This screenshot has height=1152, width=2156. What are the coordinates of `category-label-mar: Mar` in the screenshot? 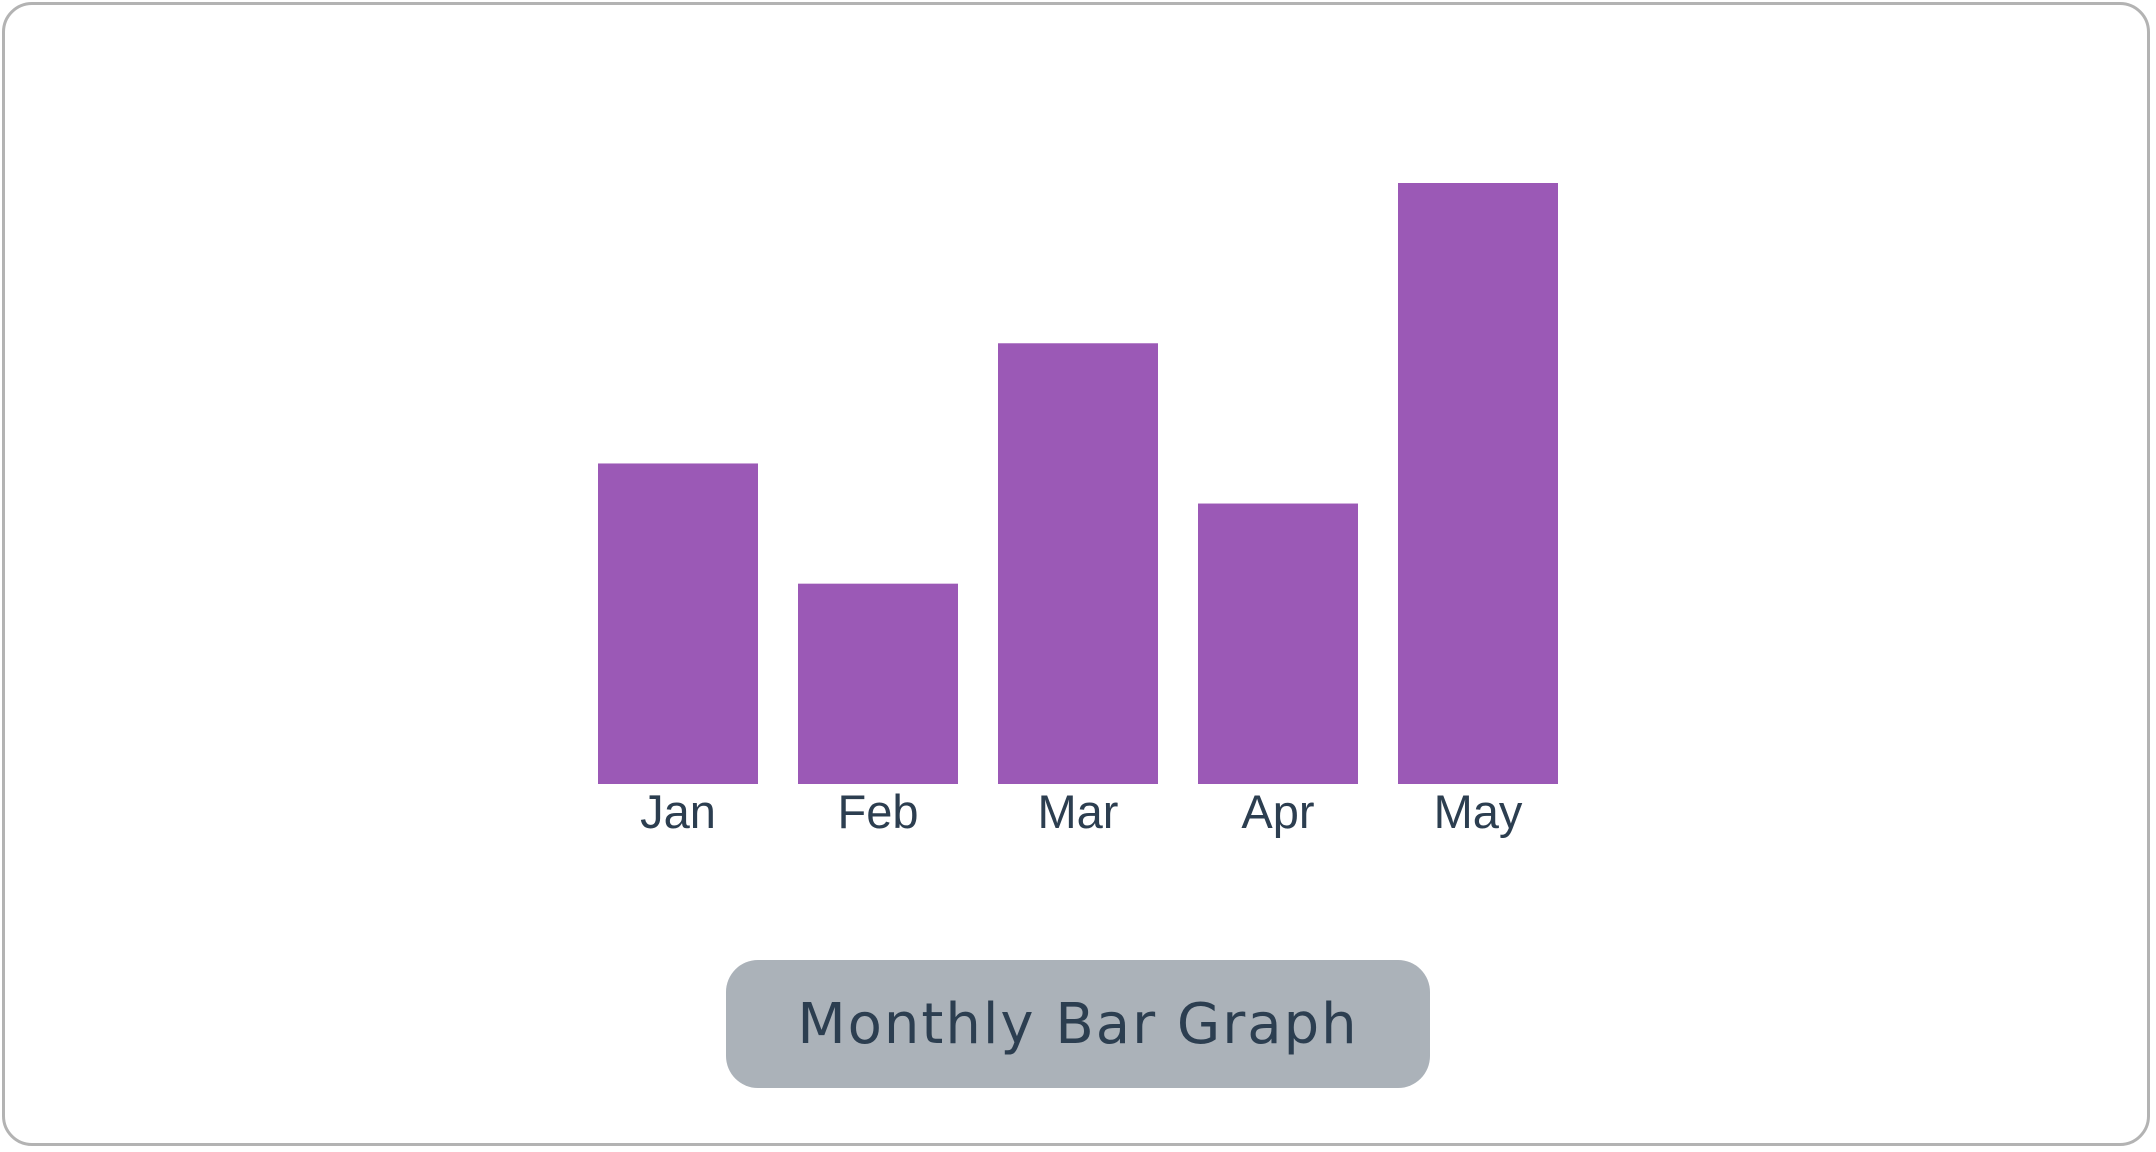 It's located at (1078, 811).